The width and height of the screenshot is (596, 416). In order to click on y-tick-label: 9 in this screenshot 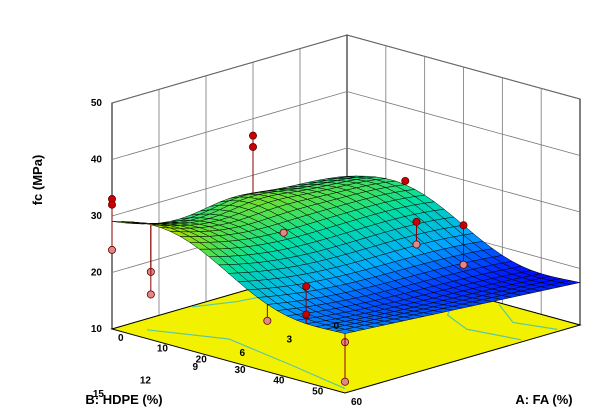, I will do `click(195, 367)`.